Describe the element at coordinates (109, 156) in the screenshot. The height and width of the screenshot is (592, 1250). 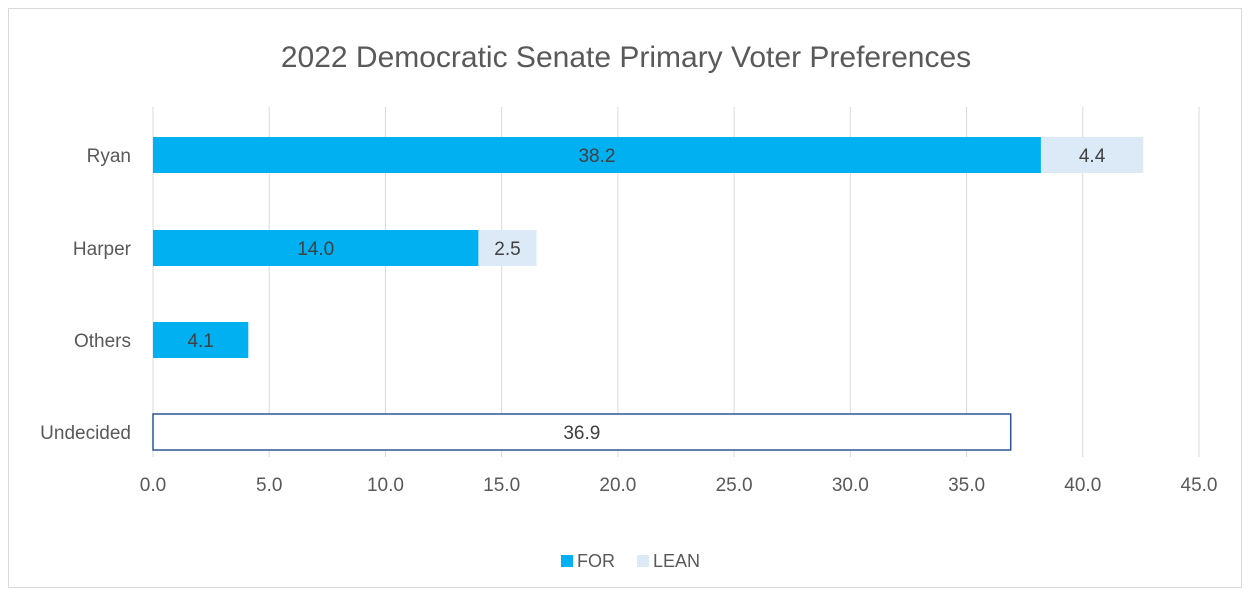
I see `category-label: Ryan` at that location.